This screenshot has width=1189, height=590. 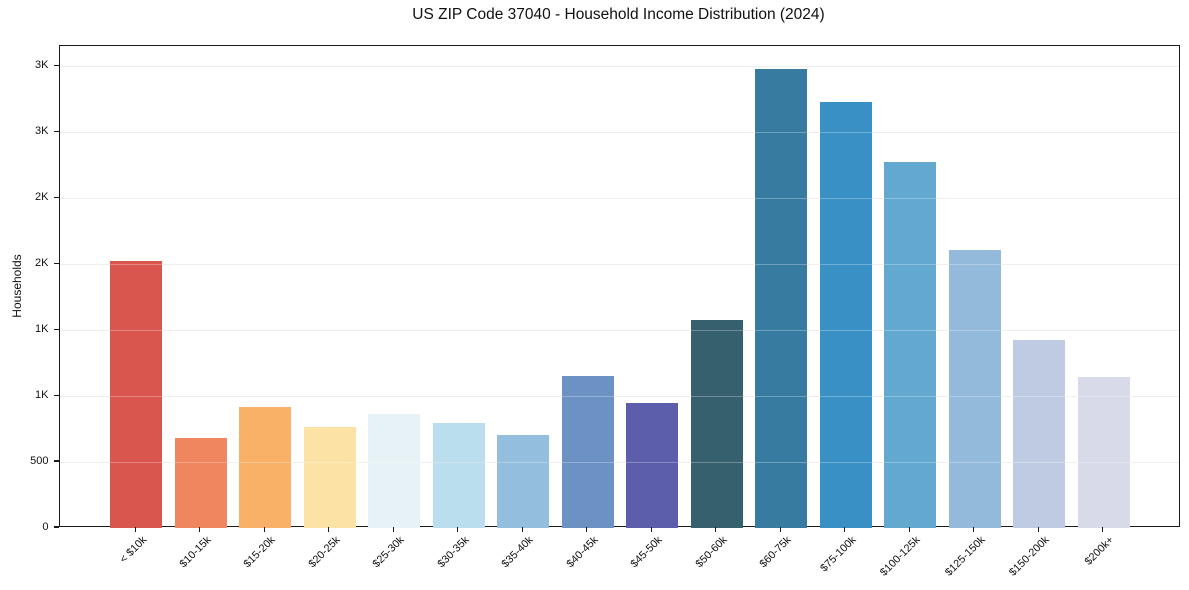 I want to click on y-tick-label: 0, so click(x=45, y=526).